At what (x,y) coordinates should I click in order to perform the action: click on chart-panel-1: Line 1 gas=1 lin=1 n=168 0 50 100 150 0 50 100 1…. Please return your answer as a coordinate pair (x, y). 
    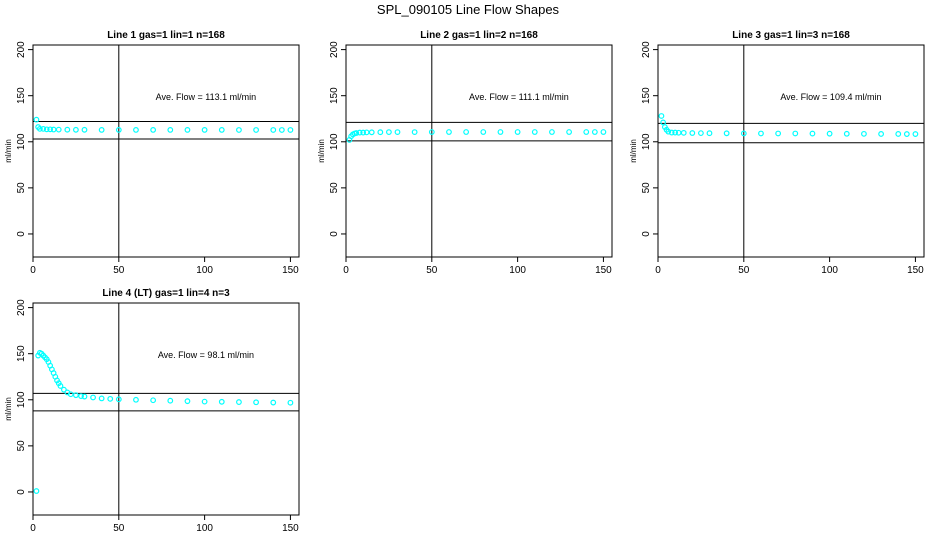
    Looking at the image, I should click on (152, 153).